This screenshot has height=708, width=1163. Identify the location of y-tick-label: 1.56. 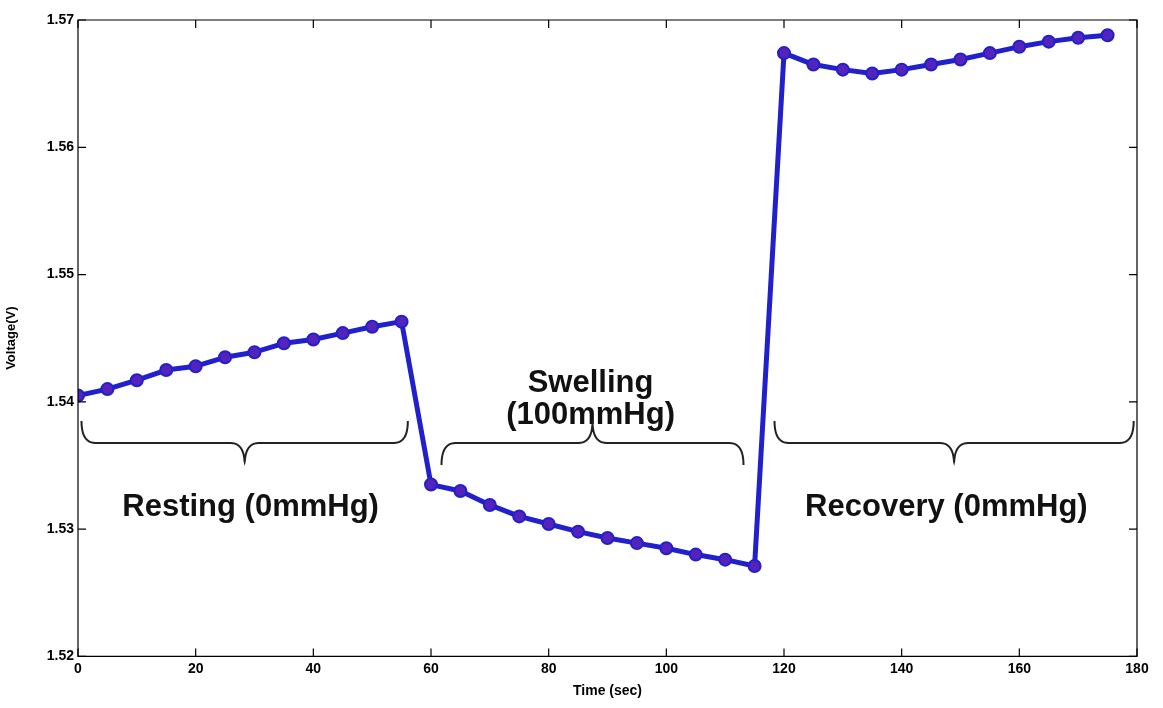
(60, 146).